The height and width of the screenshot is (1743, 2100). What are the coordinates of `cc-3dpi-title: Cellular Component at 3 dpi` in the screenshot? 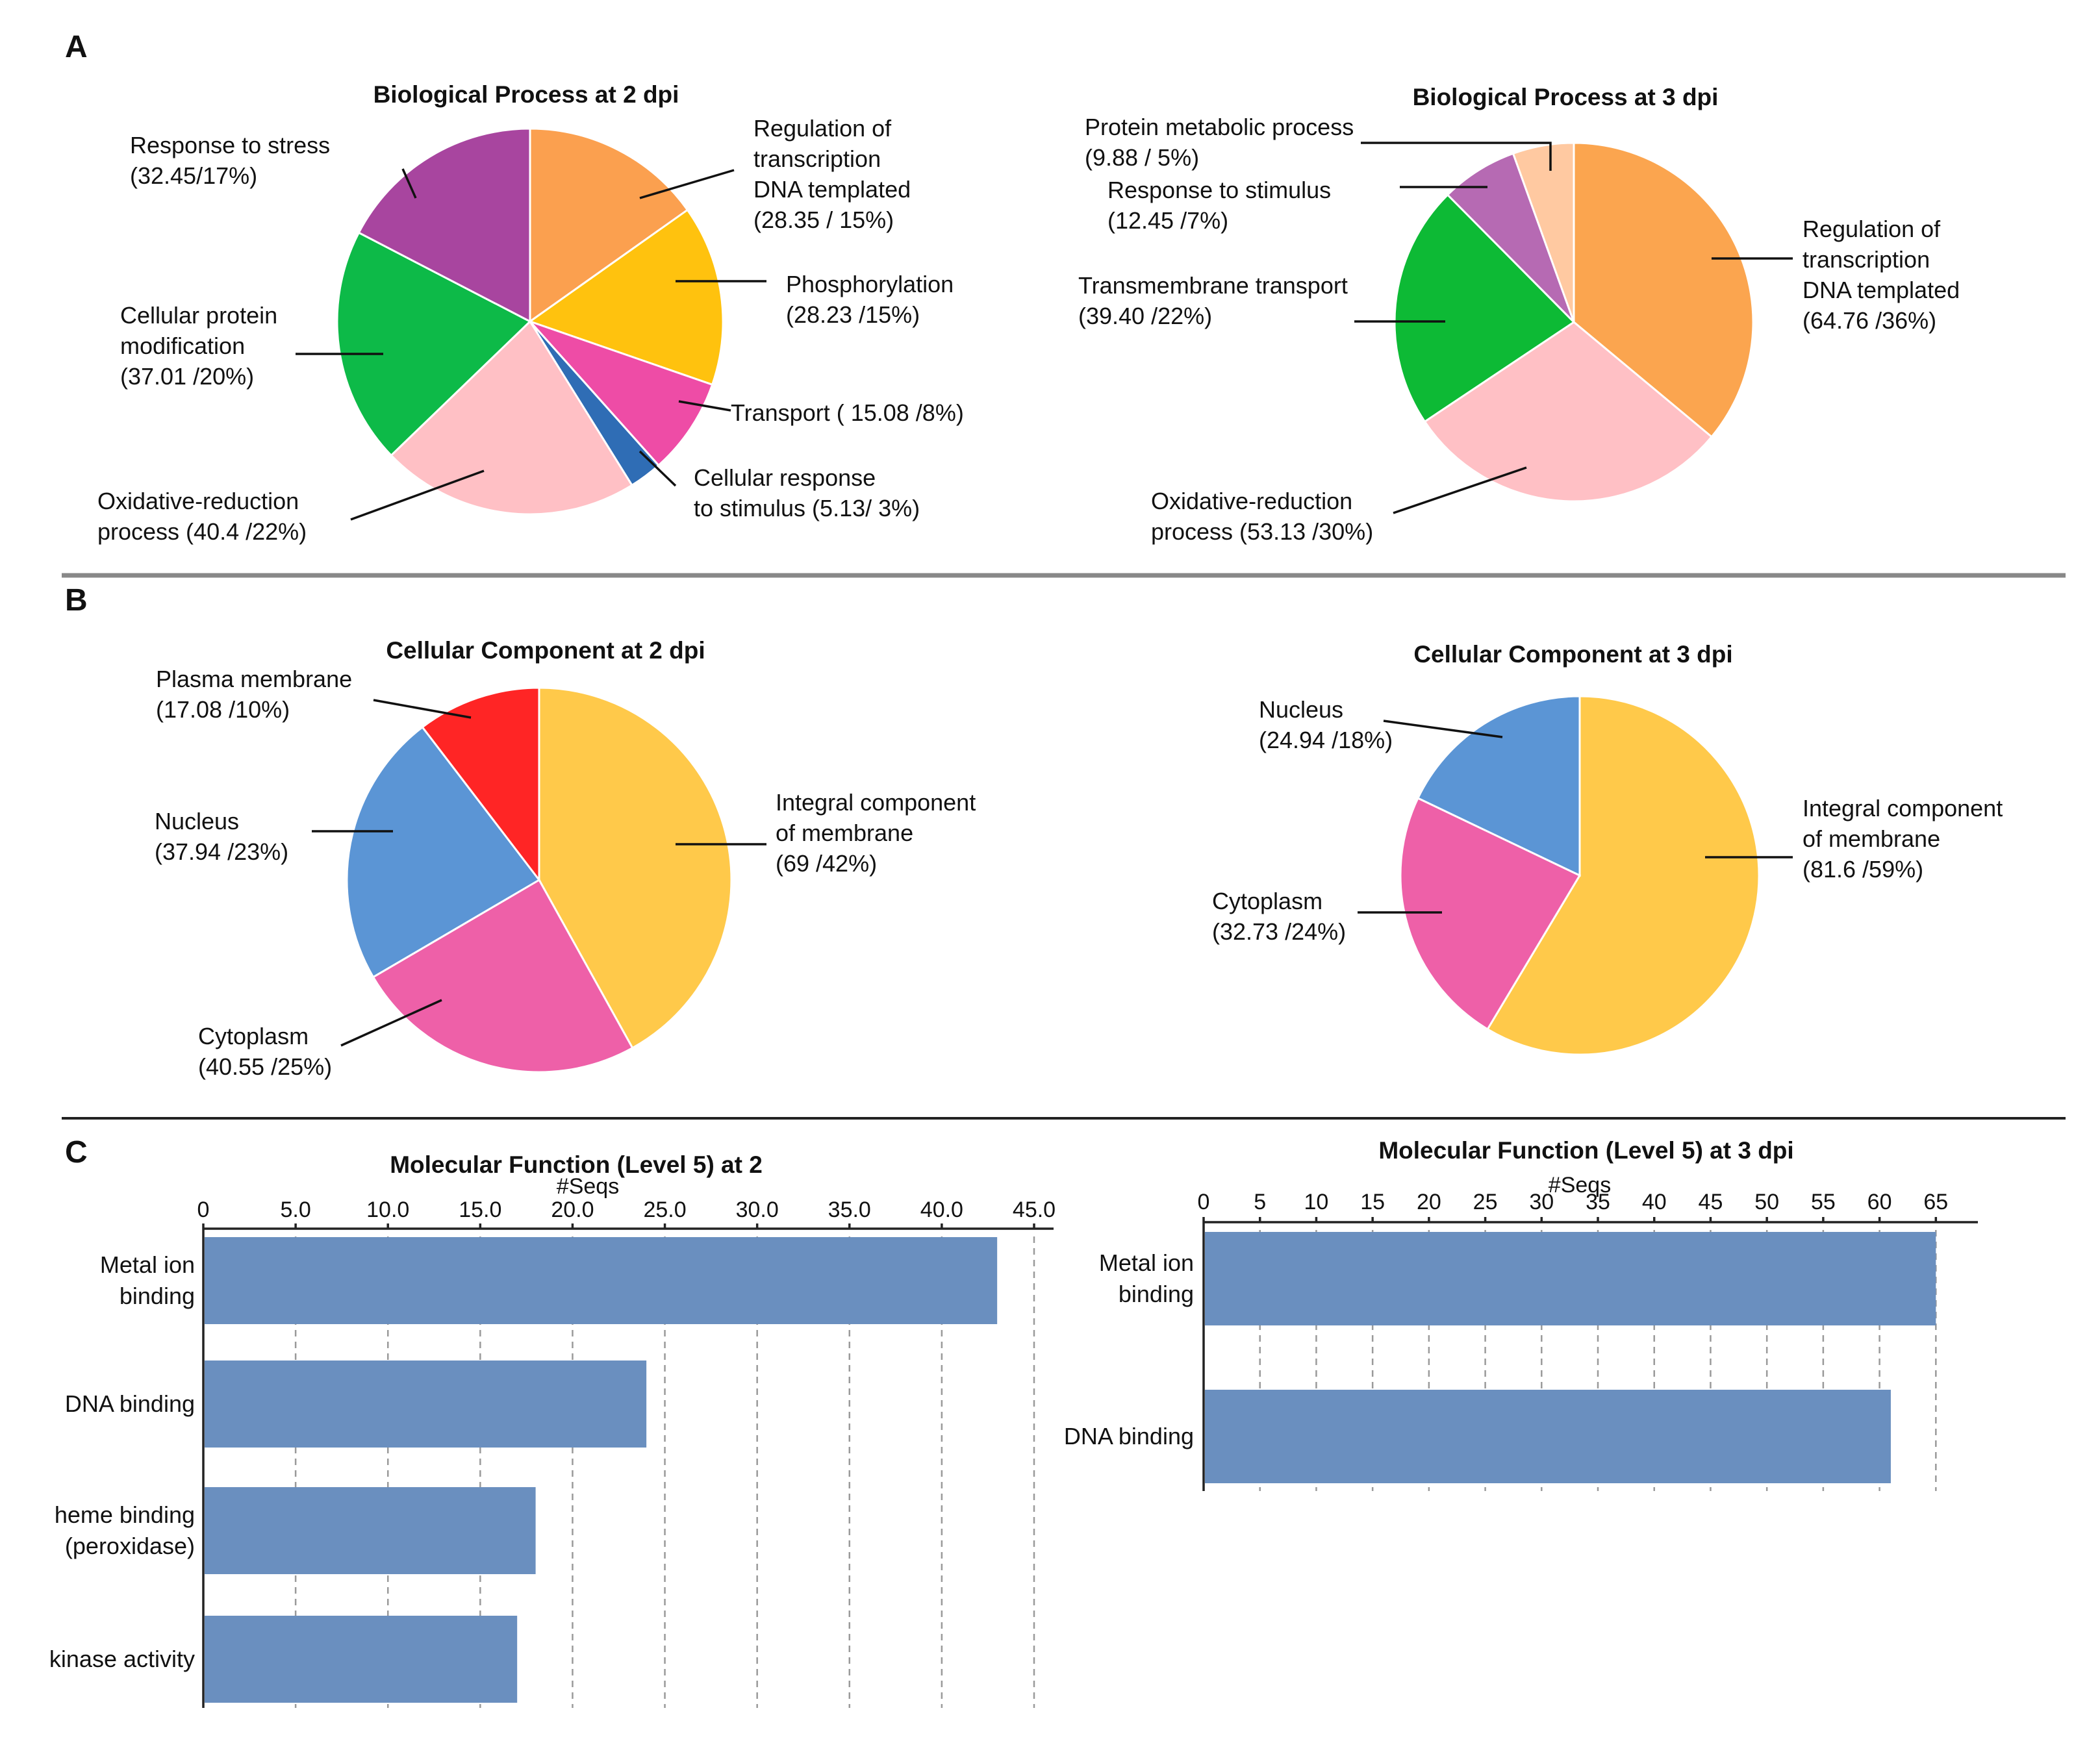 It's located at (1572, 654).